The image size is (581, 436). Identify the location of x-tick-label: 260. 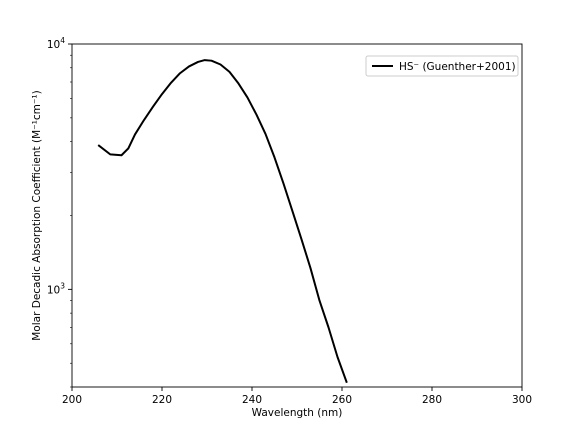
(342, 400).